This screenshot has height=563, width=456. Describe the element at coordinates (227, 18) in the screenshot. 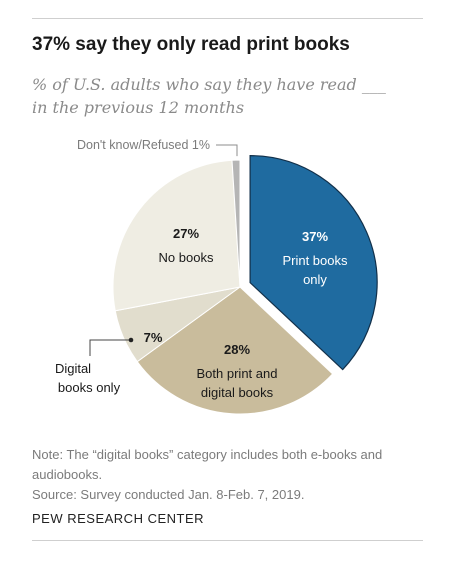

I see `top-rule` at that location.